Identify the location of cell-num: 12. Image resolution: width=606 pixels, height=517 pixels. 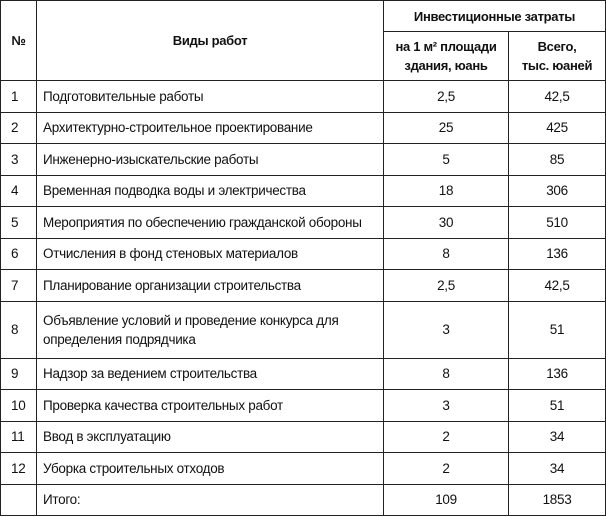
(18, 468).